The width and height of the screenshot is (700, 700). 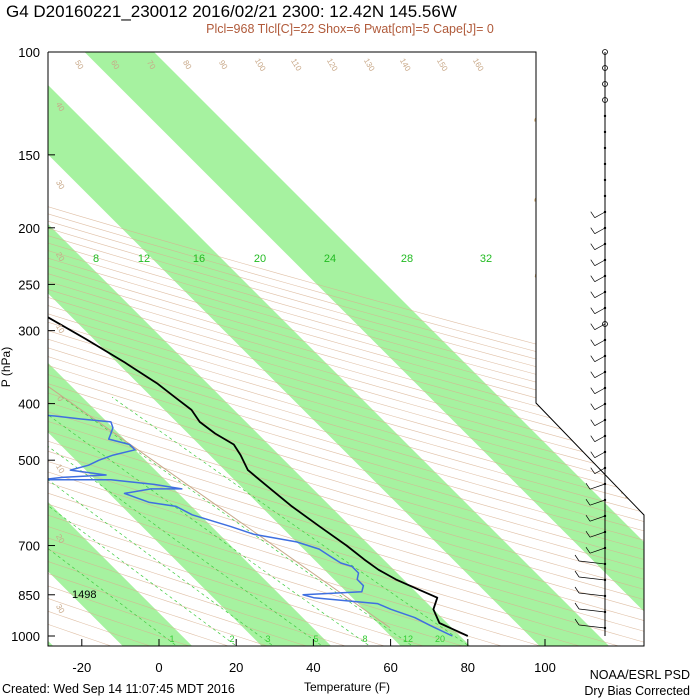 I want to click on mixing-ratio-bottom-label: 12, so click(x=408, y=639).